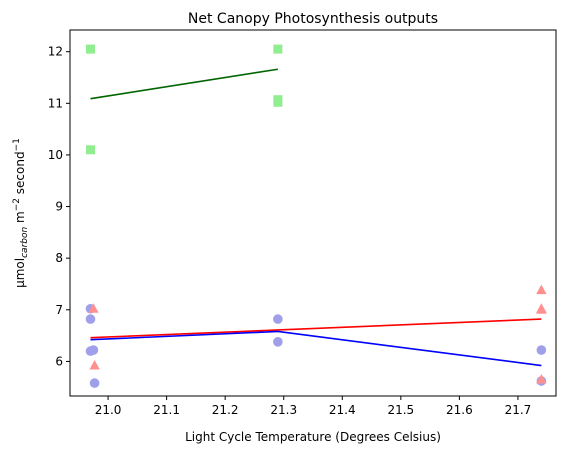 The height and width of the screenshot is (453, 570). What do you see at coordinates (459, 410) in the screenshot?
I see `x-tick-label: 21.6` at bounding box center [459, 410].